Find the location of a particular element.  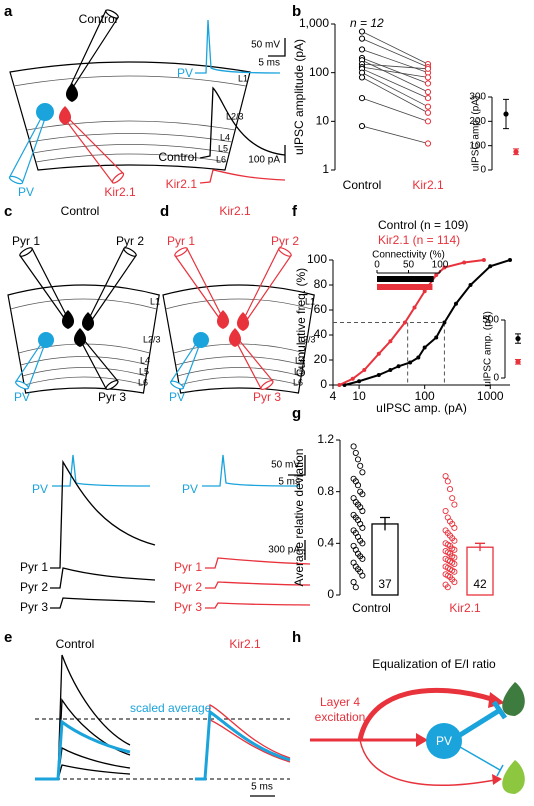

y-tick-label: 10 is located at coordinates (323, 121).